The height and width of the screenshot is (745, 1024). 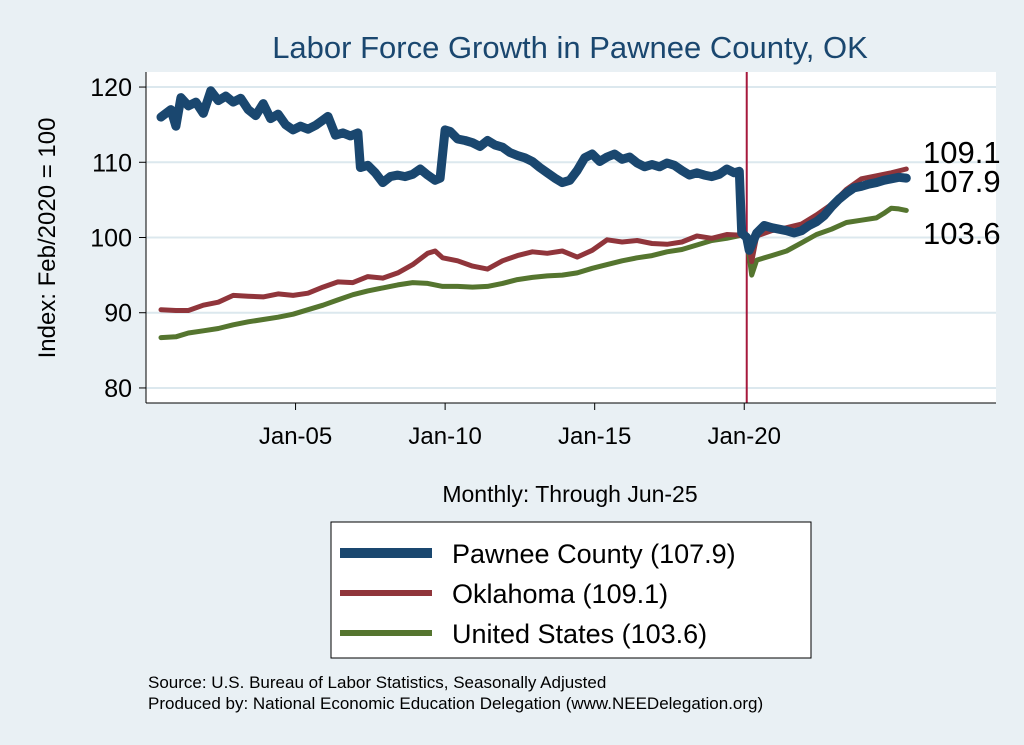 I want to click on series-line-united-states, so click(x=533, y=273).